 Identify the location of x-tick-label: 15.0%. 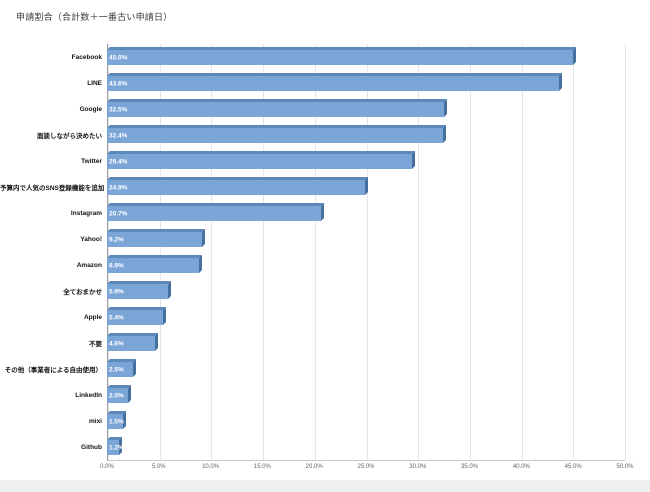
(262, 467).